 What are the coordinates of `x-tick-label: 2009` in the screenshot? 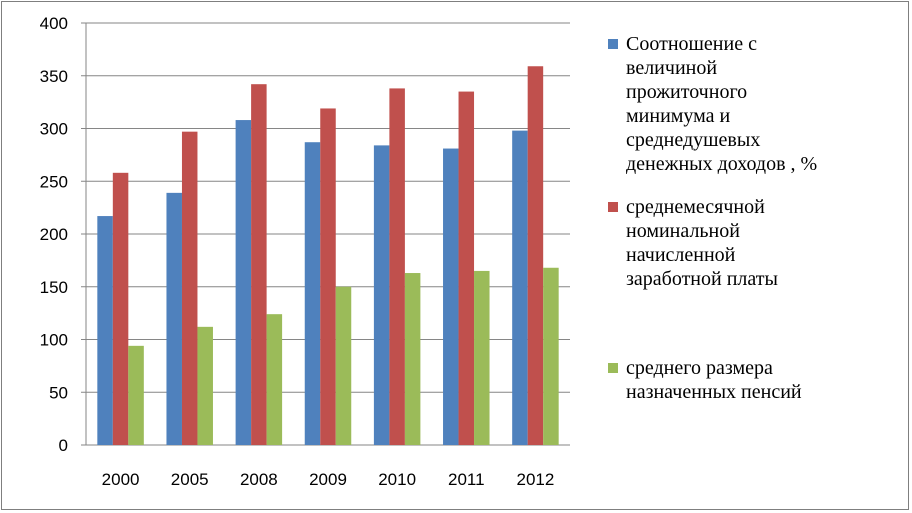 It's located at (328, 479).